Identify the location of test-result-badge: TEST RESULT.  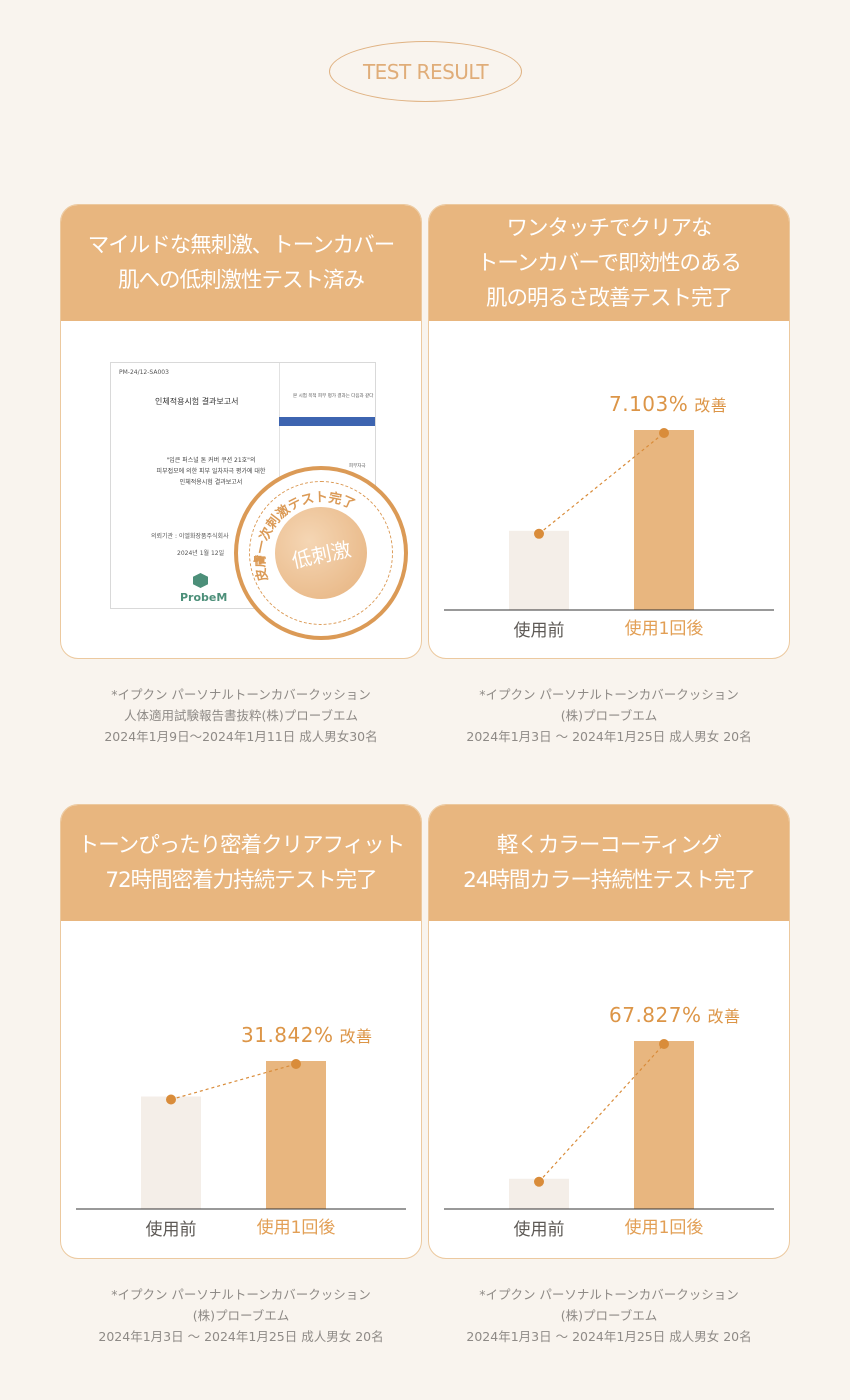
(425, 71).